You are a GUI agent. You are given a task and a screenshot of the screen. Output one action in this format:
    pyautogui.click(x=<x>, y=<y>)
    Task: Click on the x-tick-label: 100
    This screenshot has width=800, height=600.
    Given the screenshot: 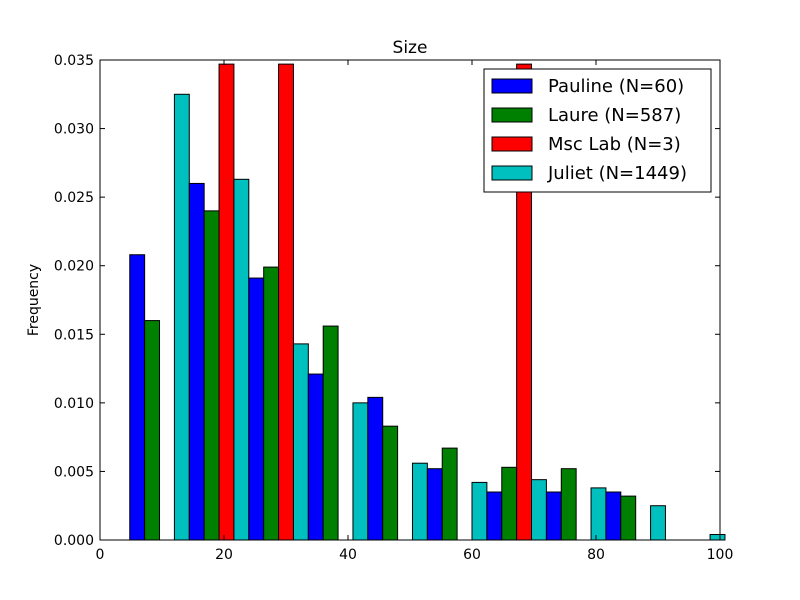 What is the action you would take?
    pyautogui.click(x=720, y=555)
    